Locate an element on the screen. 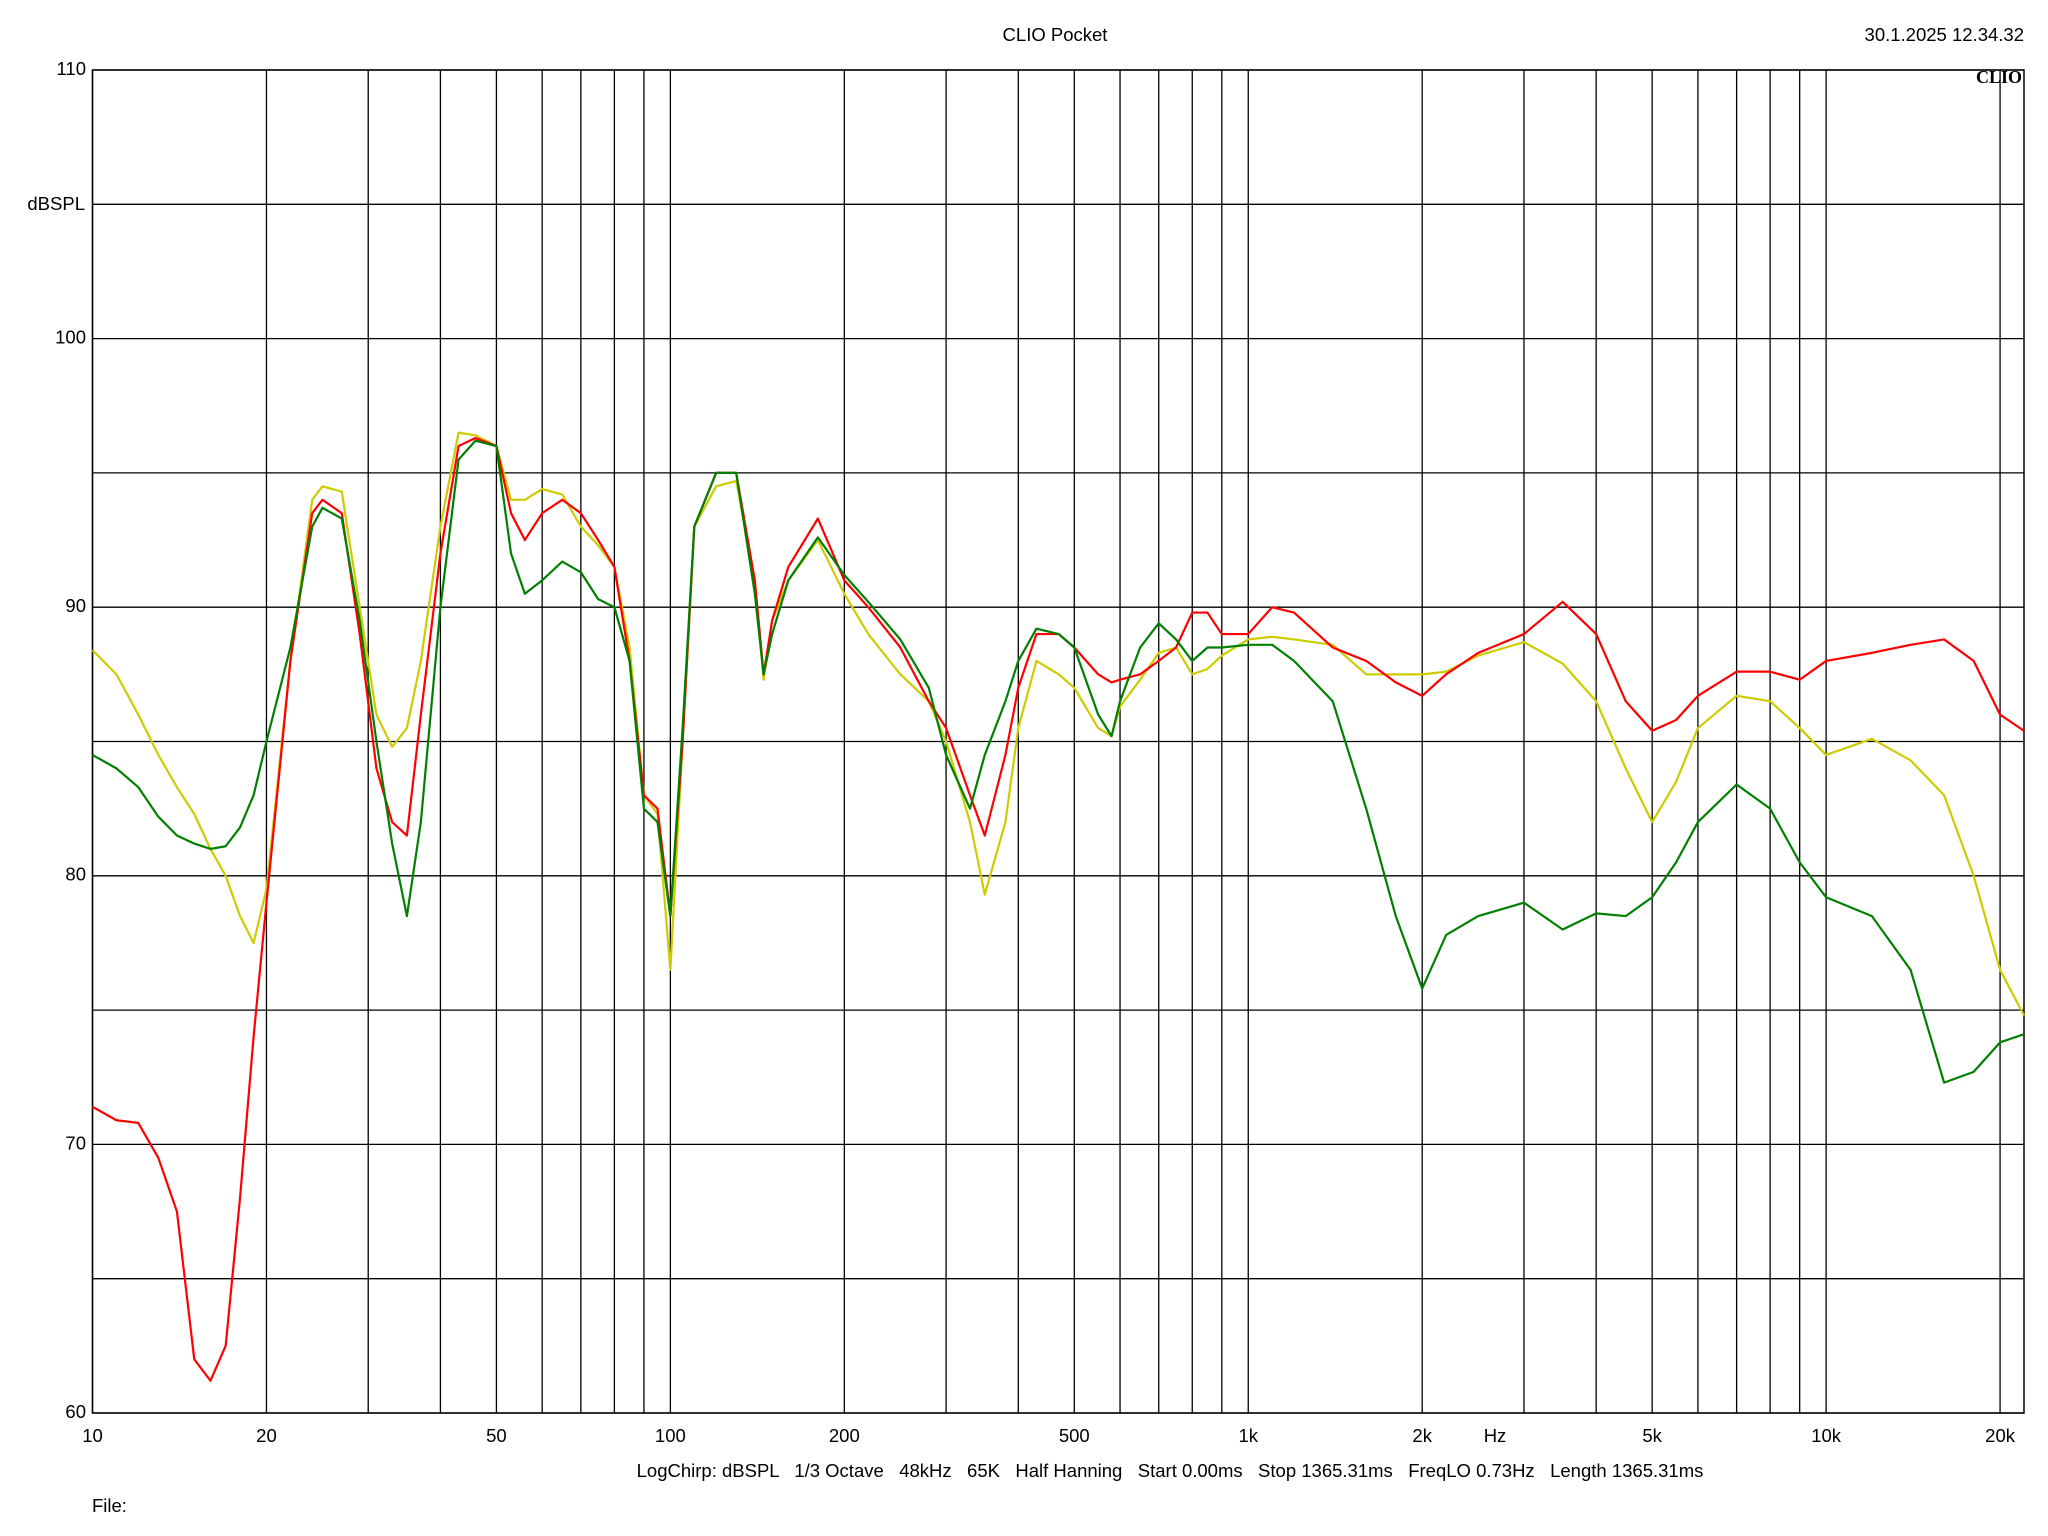  y-tick-label: 80 is located at coordinates (75, 874).